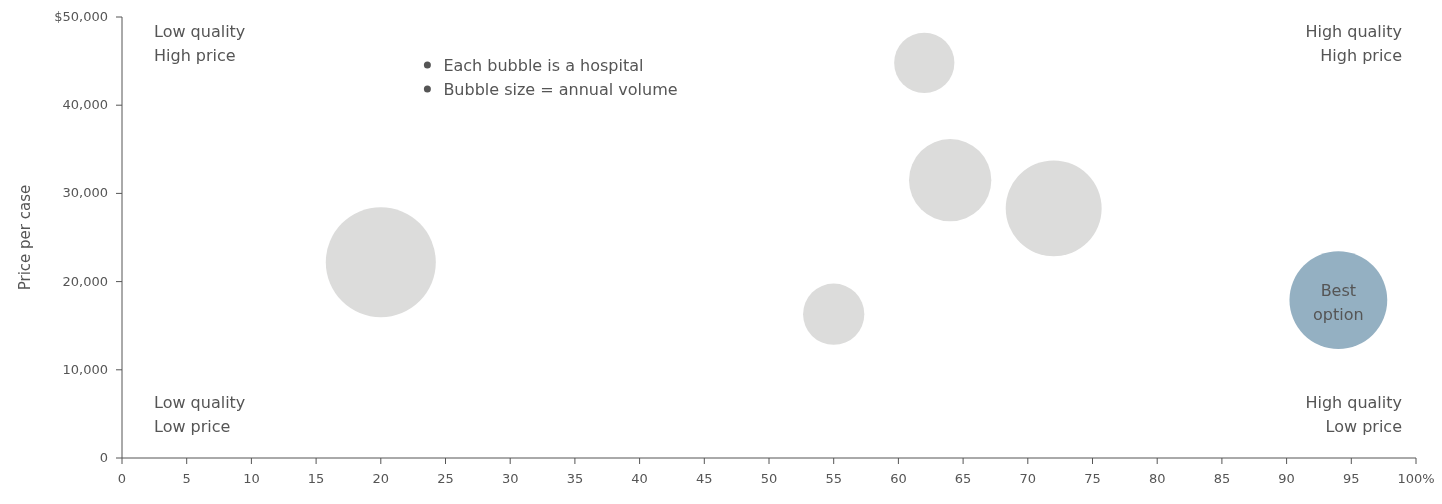  What do you see at coordinates (381, 478) in the screenshot?
I see `x-tick-label: 20` at bounding box center [381, 478].